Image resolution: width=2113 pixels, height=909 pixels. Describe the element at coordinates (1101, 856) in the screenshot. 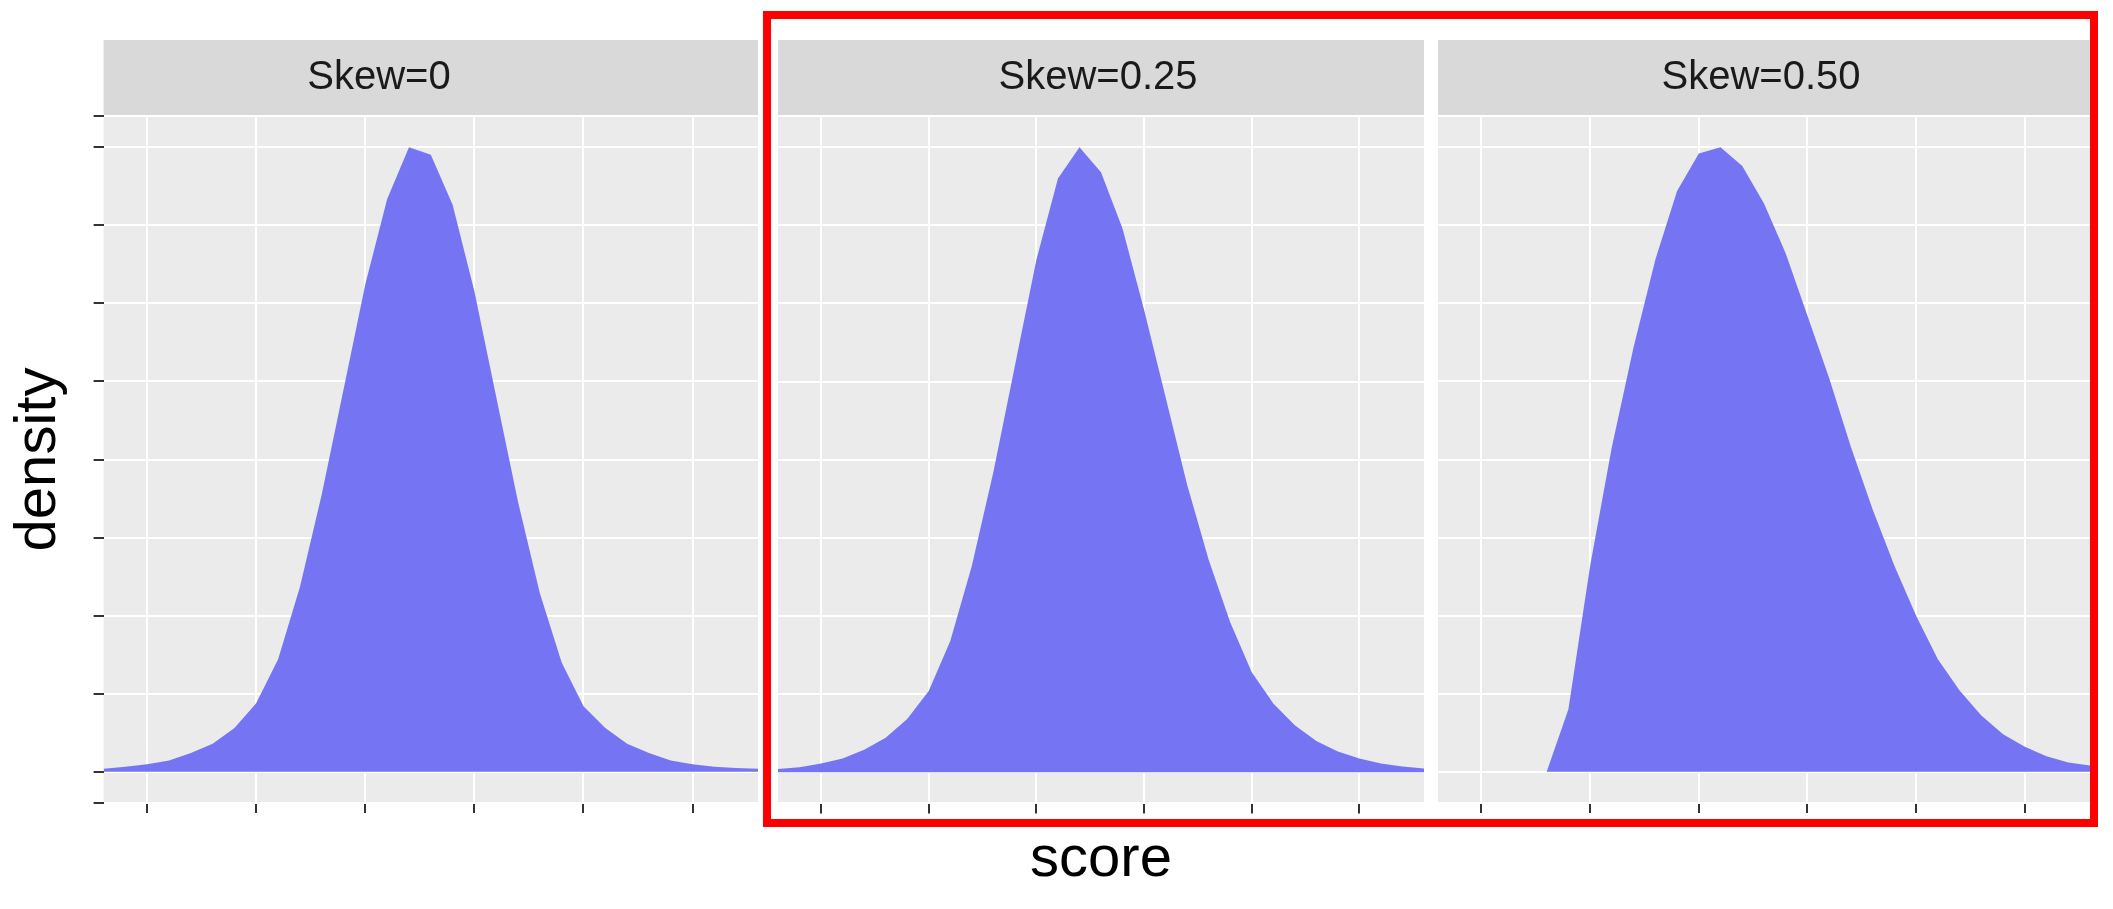

I see `x-axis-title: score` at that location.